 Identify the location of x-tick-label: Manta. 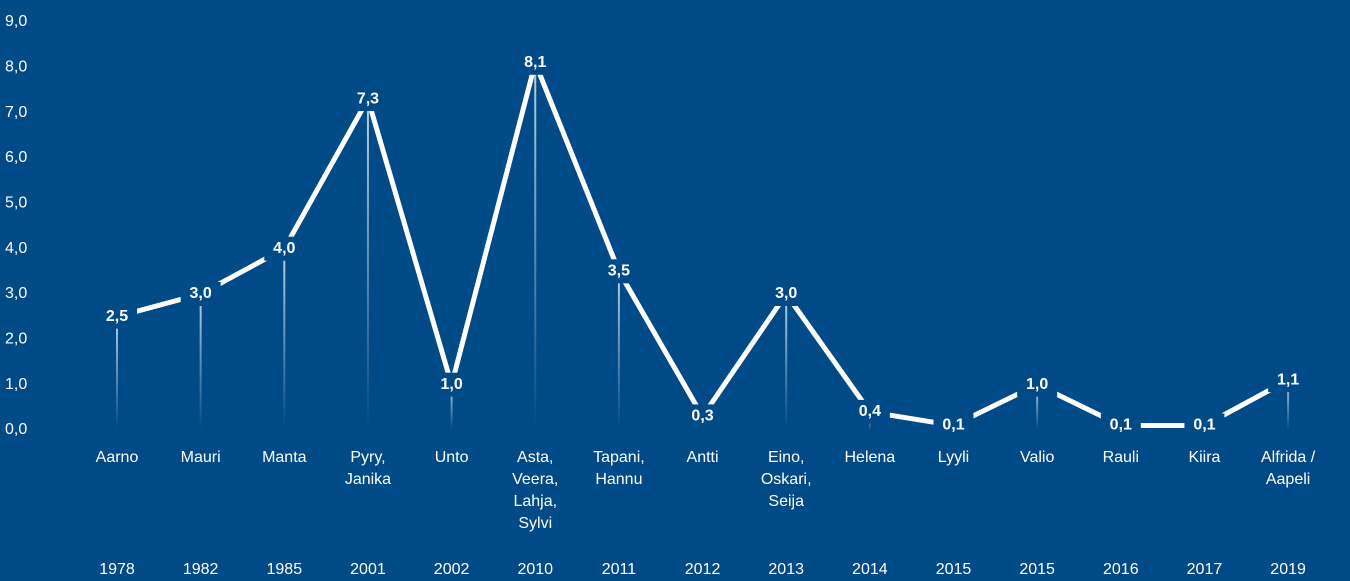
(284, 457).